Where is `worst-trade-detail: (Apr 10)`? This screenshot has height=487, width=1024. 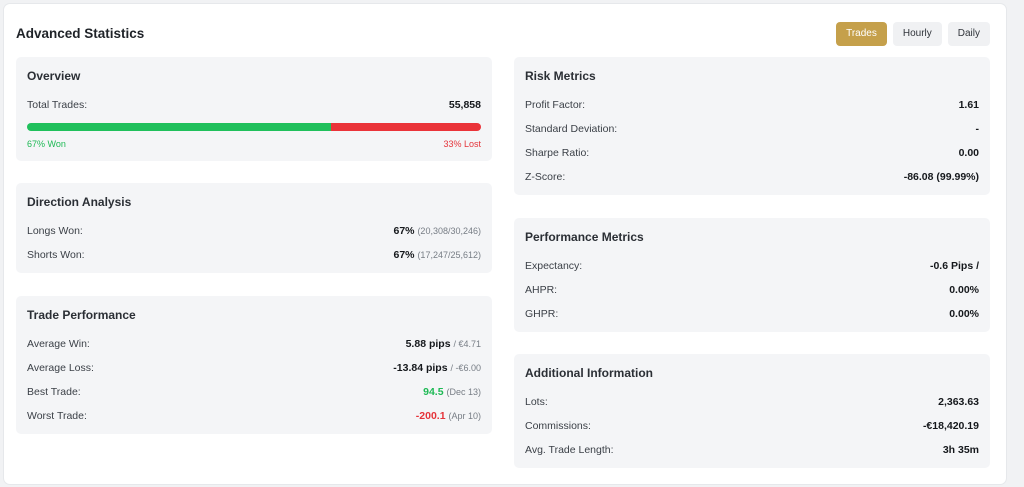 worst-trade-detail: (Apr 10) is located at coordinates (464, 416).